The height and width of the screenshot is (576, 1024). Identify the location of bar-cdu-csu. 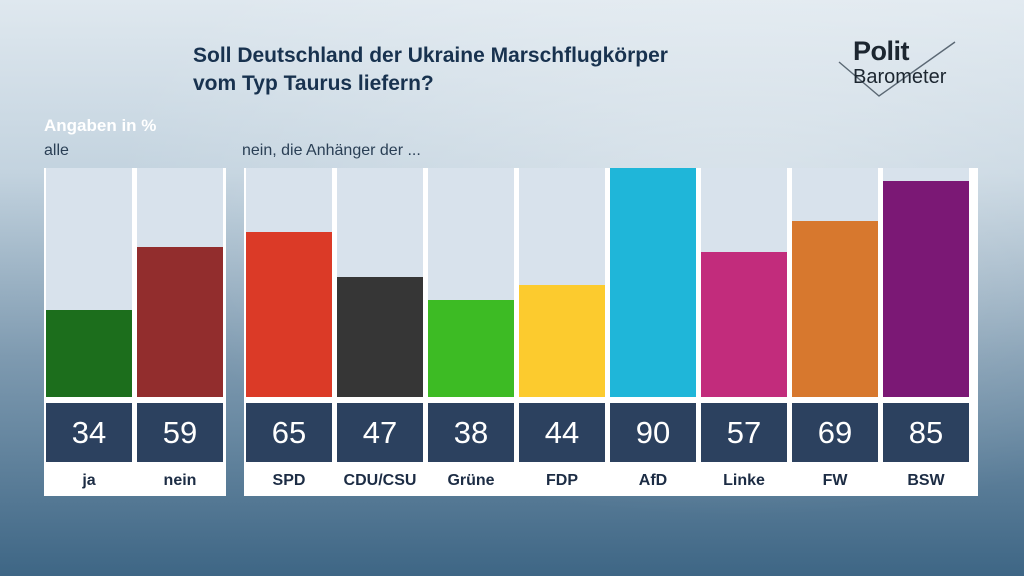
(380, 337).